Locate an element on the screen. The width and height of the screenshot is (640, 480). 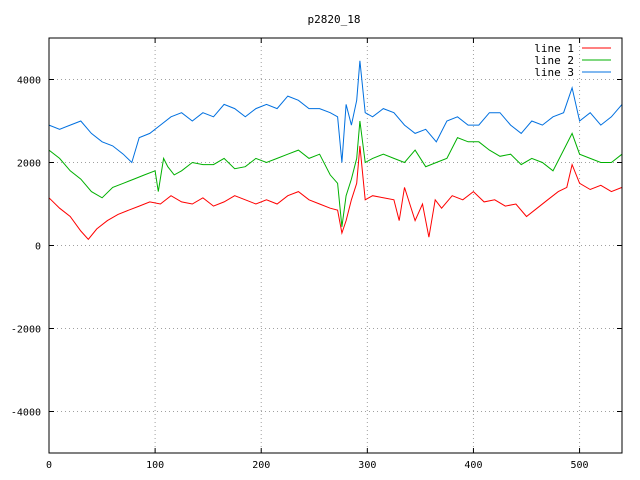
y-tick-label: 0 is located at coordinates (38, 247).